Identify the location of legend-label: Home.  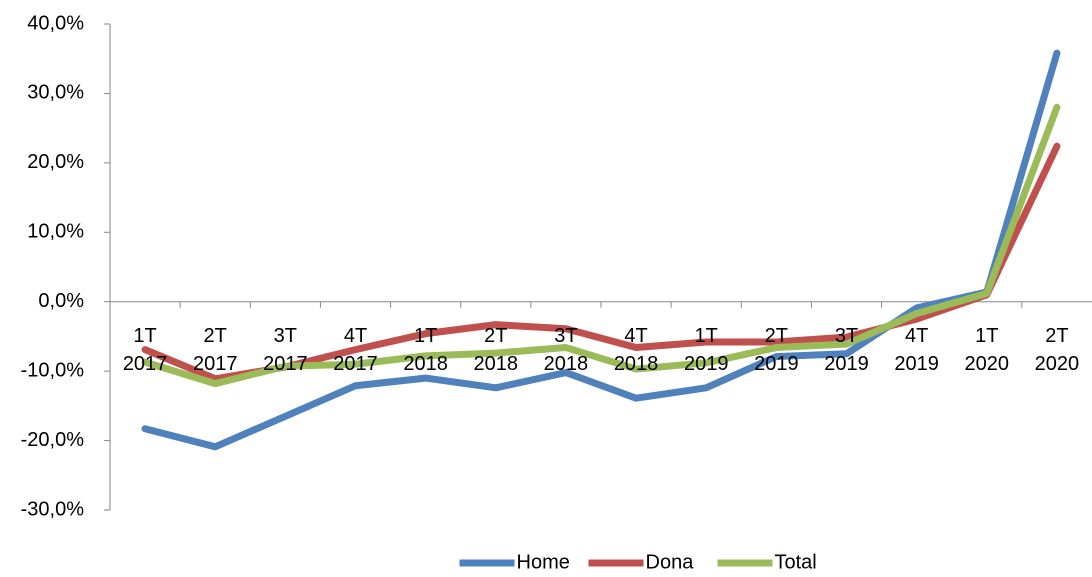
(543, 562).